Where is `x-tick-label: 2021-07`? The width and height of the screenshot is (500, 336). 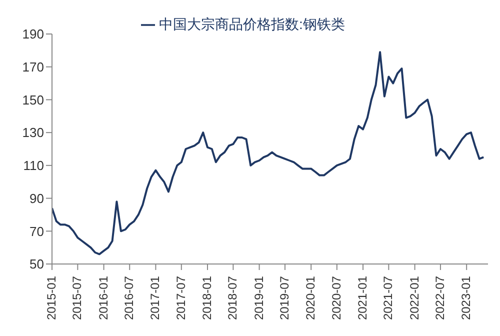 x-tick-label: 2021-07 is located at coordinates (388, 298).